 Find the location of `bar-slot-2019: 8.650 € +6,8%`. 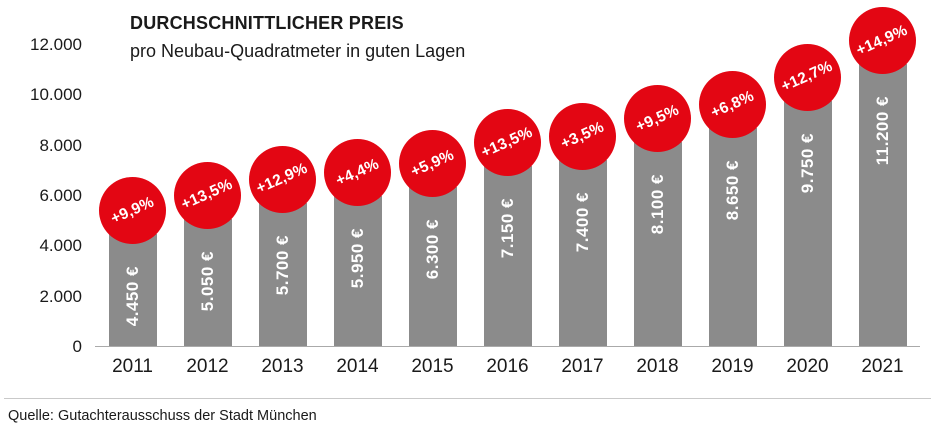

bar-slot-2019: 8.650 € +6,8% is located at coordinates (732, 195).